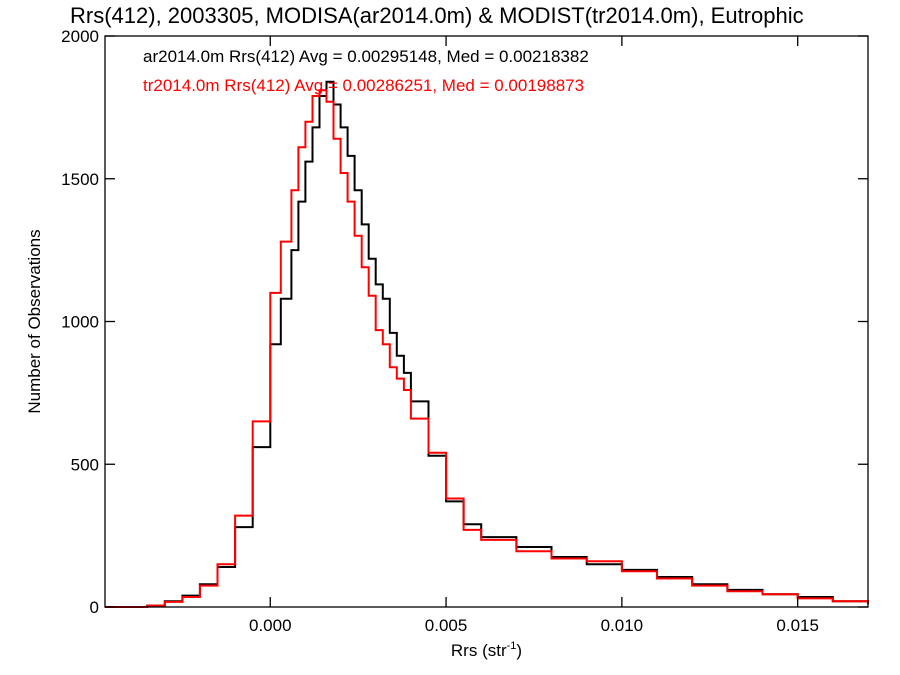 This screenshot has width=900, height=675. What do you see at coordinates (94, 607) in the screenshot?
I see `y-tick-label: 0` at bounding box center [94, 607].